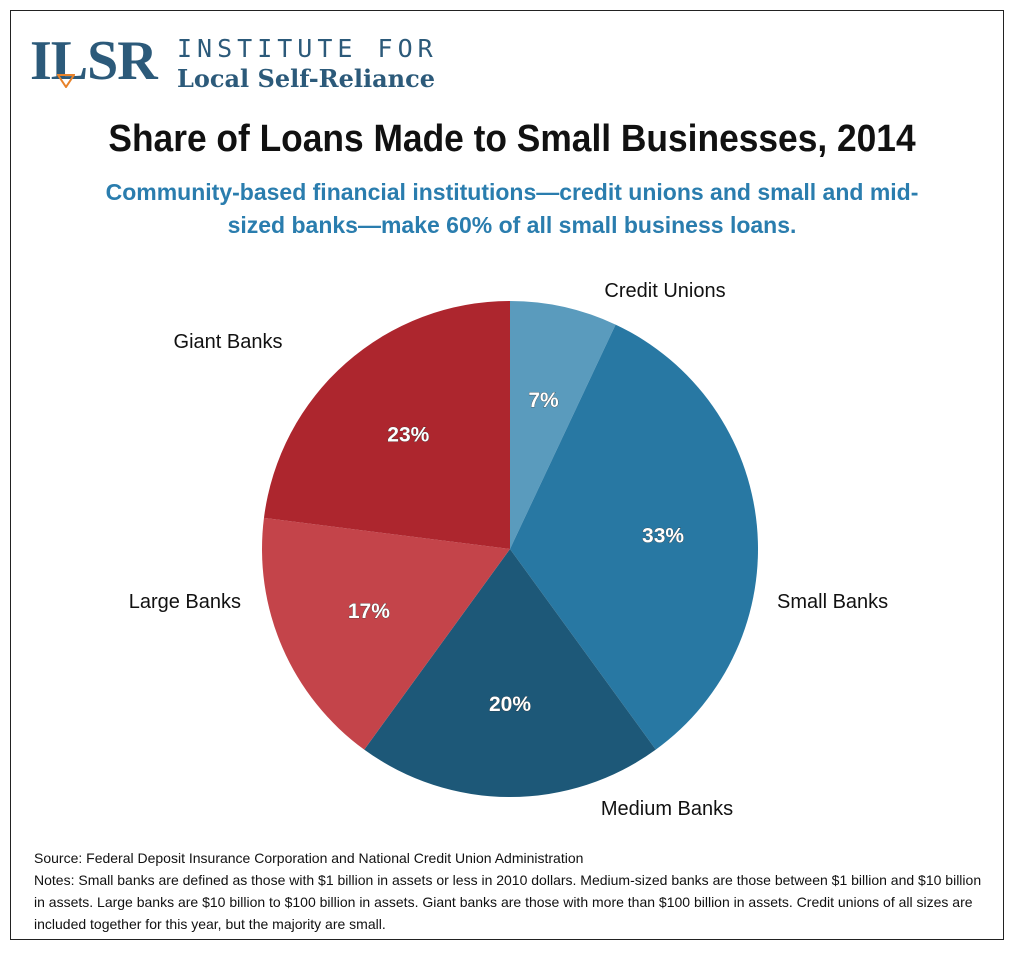 Image resolution: width=1024 pixels, height=958 pixels. Describe the element at coordinates (185, 602) in the screenshot. I see `slice-label-large-banks: Large Banks` at that location.